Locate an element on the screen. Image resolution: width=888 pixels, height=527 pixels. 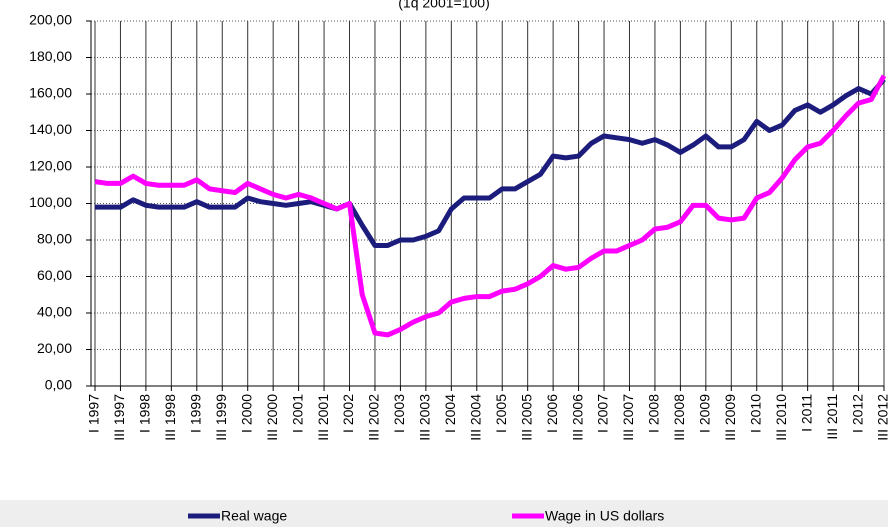
x-tick-label: I 2011 is located at coordinates (806, 413).